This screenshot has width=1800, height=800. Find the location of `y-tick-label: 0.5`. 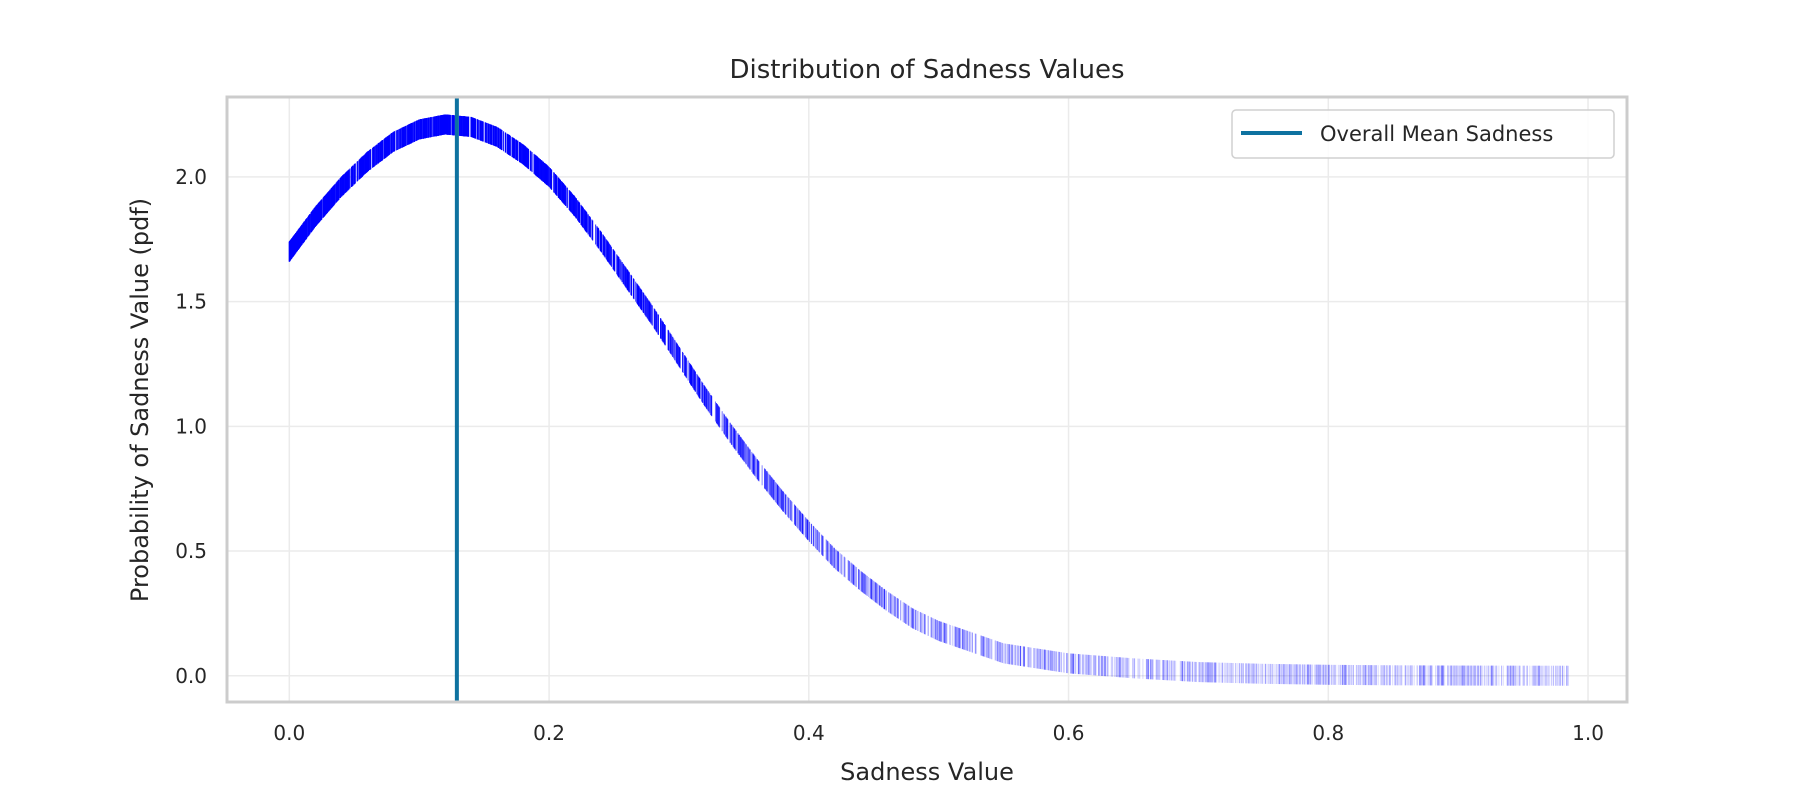

y-tick-label: 0.5 is located at coordinates (191, 551).